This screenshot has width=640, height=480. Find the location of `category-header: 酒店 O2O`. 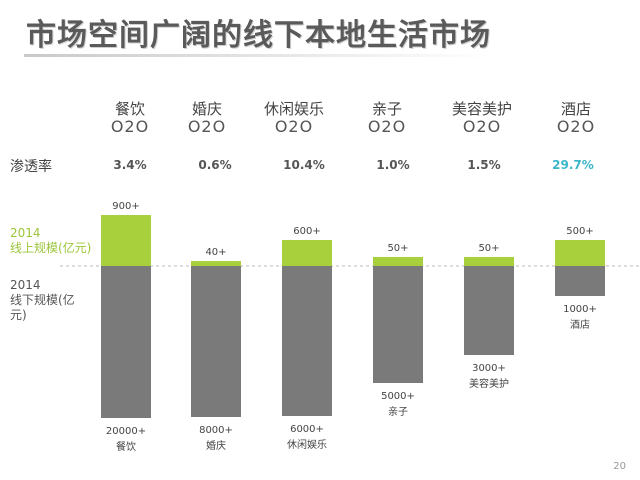

category-header: 酒店 O2O is located at coordinates (576, 118).